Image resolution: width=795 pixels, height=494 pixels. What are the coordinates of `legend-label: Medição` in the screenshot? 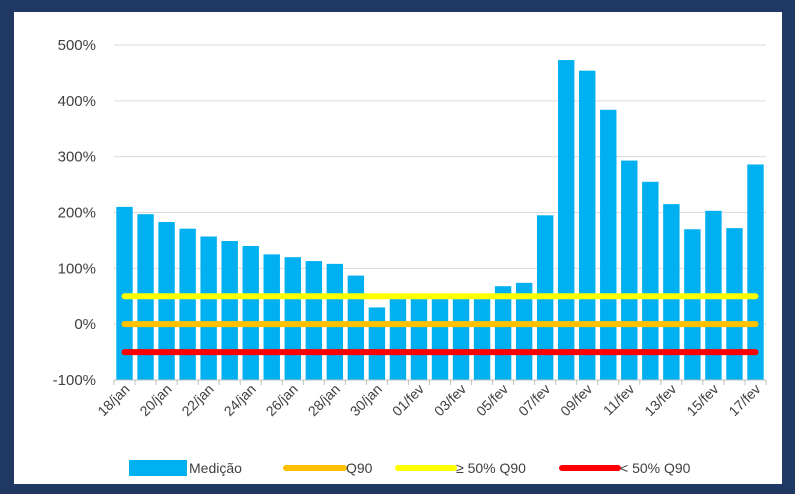 It's located at (215, 468).